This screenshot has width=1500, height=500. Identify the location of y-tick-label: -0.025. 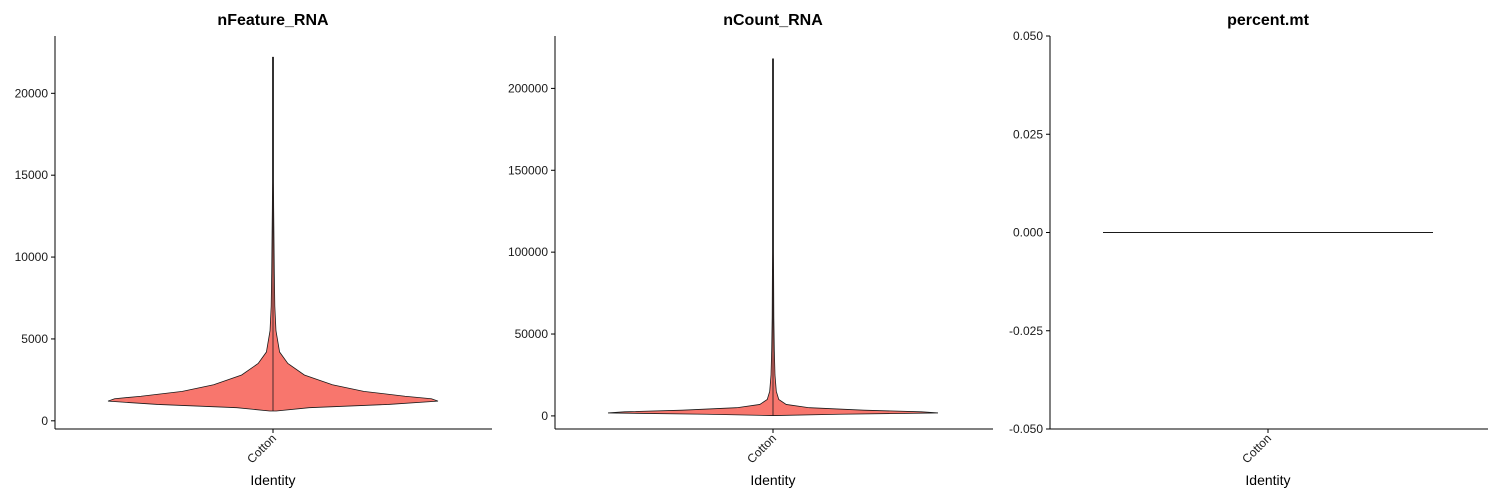
(1026, 331).